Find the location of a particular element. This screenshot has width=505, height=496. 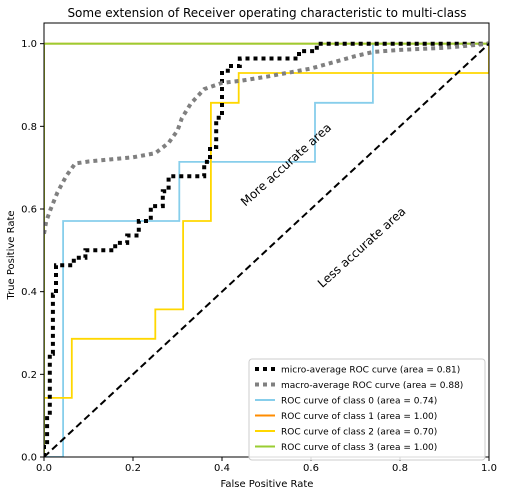

y-axis-label: True Positive Rate is located at coordinates (11, 255).